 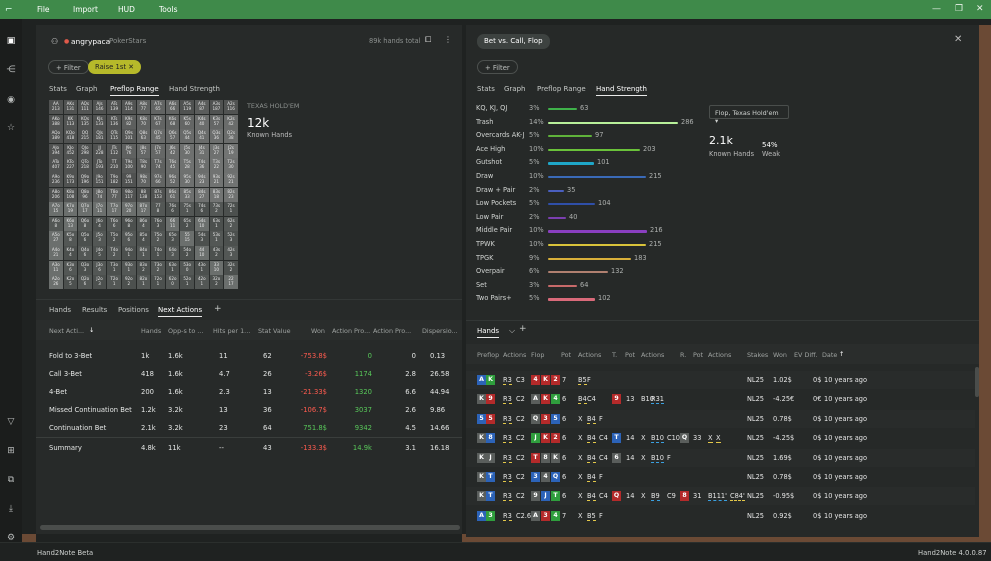 I want to click on range-cell: 95s 30, so click(x=187, y=180).